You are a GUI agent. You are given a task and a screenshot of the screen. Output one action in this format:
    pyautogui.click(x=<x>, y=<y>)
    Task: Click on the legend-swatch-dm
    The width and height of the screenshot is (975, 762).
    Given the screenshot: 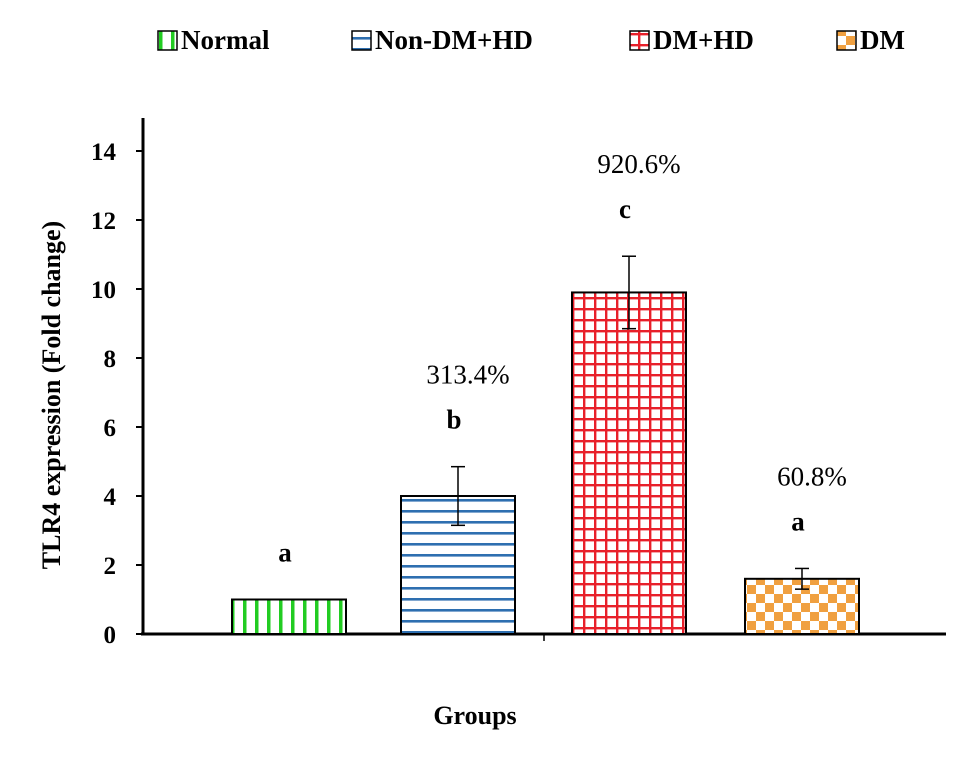 What is the action you would take?
    pyautogui.click(x=846, y=40)
    